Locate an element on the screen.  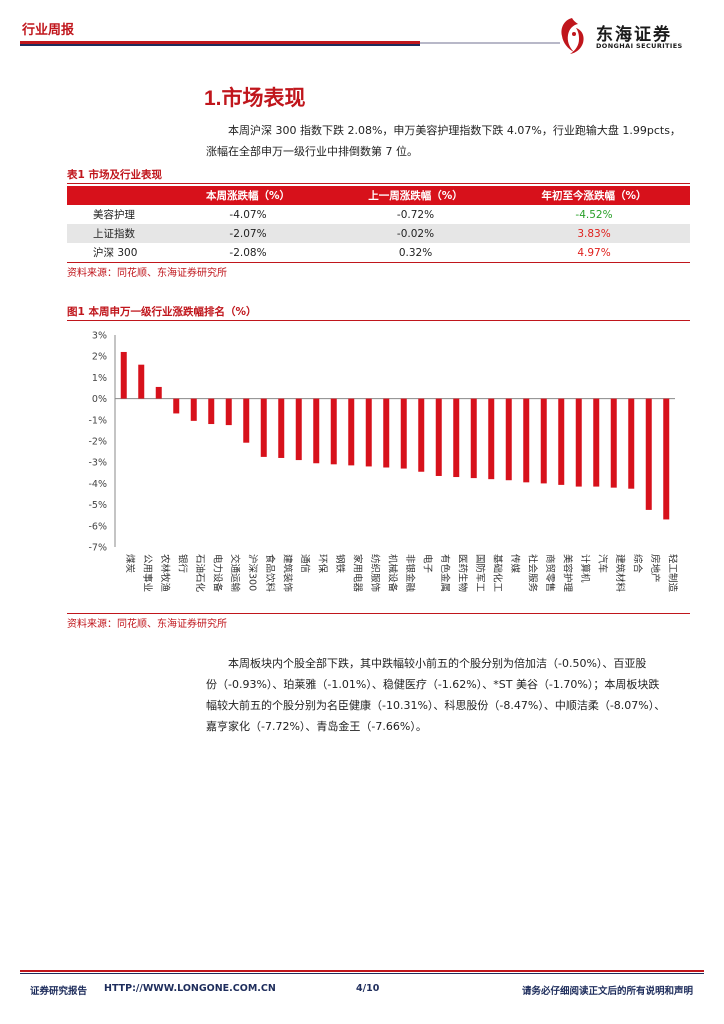
y-tick-label: -3% is located at coordinates (98, 463).